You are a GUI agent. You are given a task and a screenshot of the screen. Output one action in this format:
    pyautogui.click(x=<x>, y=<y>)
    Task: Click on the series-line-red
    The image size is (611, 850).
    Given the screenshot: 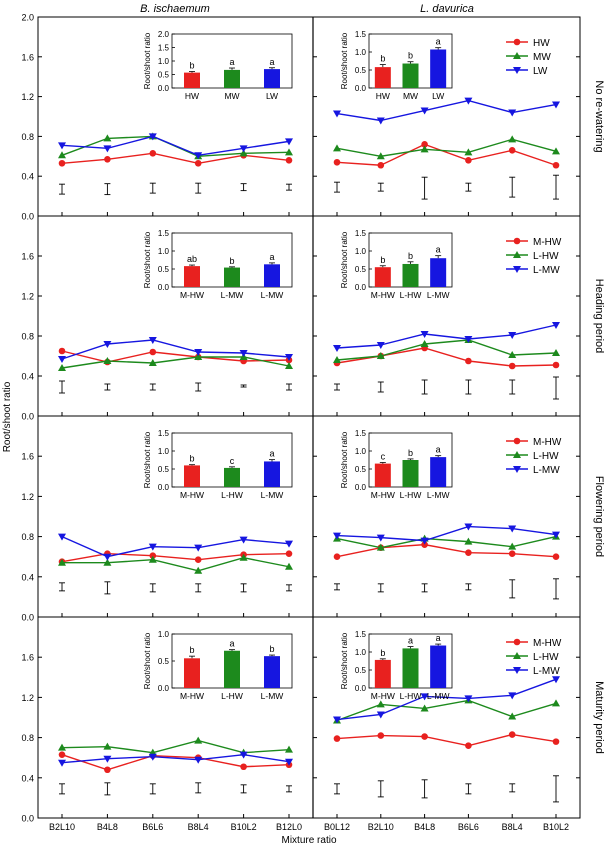 What is the action you would take?
    pyautogui.click(x=175, y=356)
    